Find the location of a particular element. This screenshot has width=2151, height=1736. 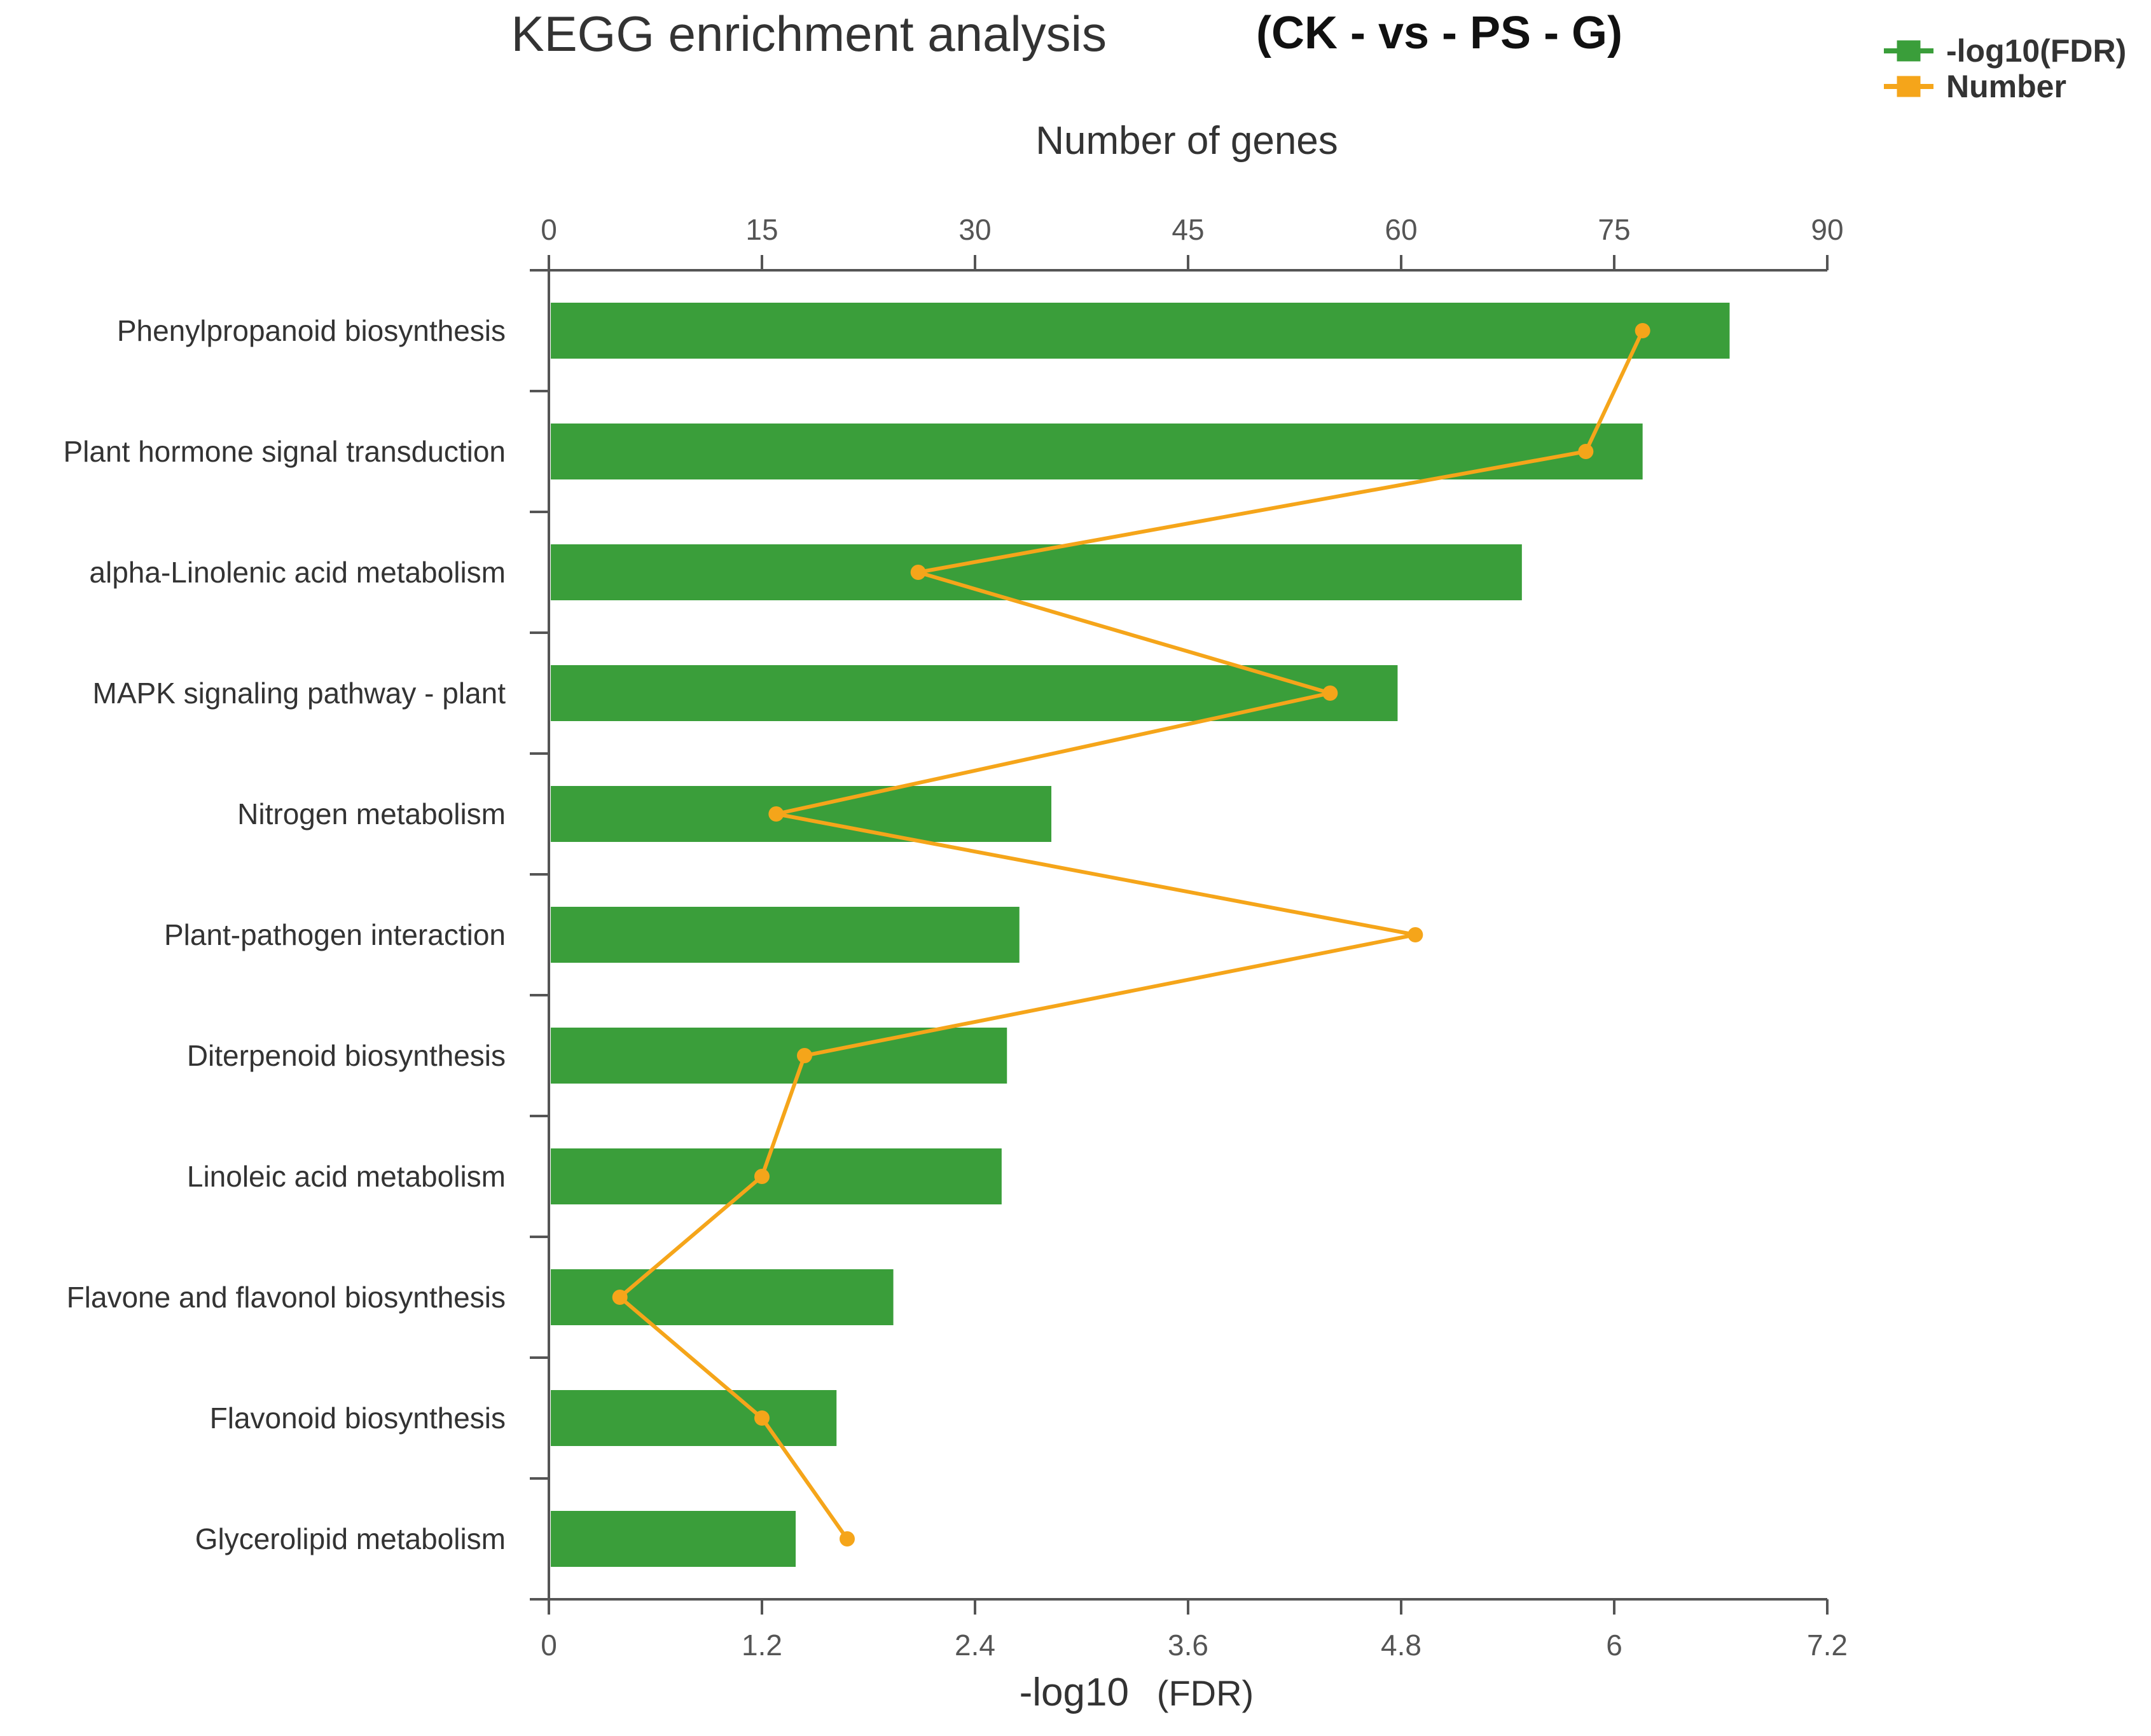

category-label: Flavonoid biosynthesis is located at coordinates (358, 1418).